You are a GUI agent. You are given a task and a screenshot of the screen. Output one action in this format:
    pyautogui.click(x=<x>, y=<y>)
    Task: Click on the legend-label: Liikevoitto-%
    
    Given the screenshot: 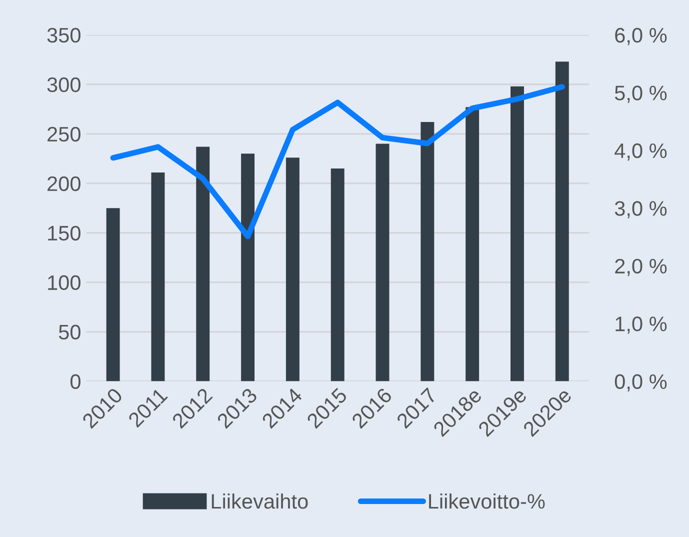 What is the action you would take?
    pyautogui.click(x=487, y=501)
    